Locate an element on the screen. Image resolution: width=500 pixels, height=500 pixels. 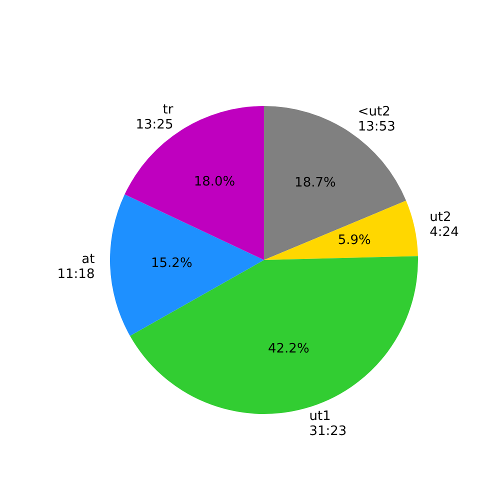
data-label: 42.2% is located at coordinates (289, 349).